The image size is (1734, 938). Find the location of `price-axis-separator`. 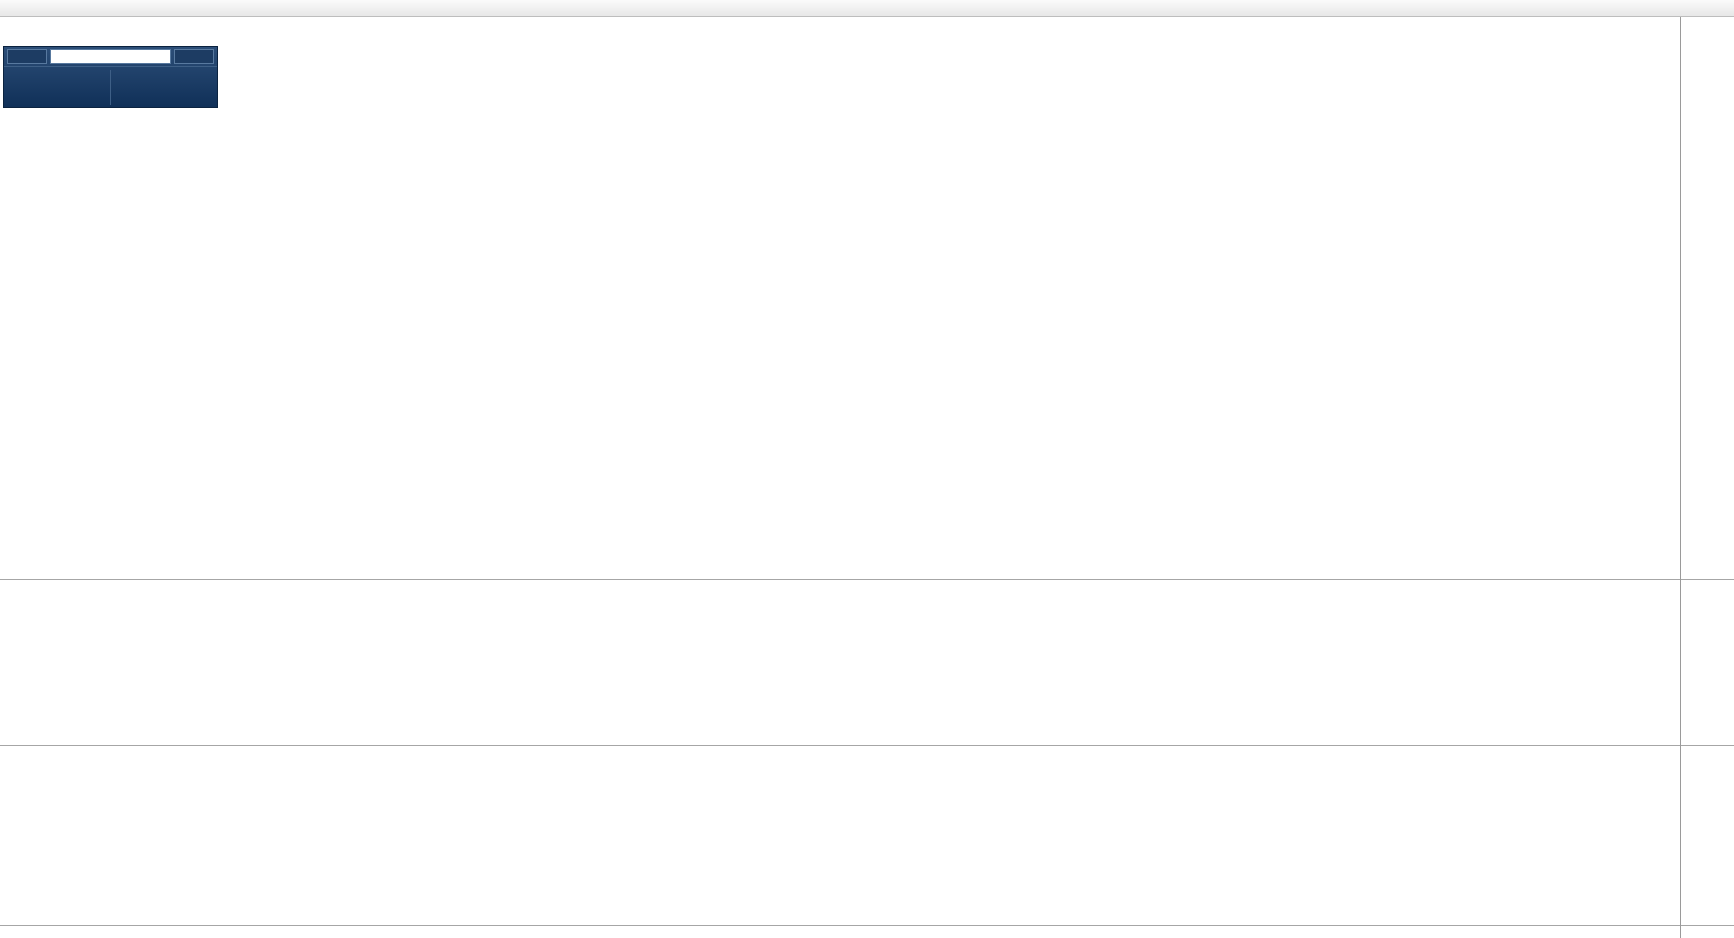

price-axis-separator is located at coordinates (1680, 477).